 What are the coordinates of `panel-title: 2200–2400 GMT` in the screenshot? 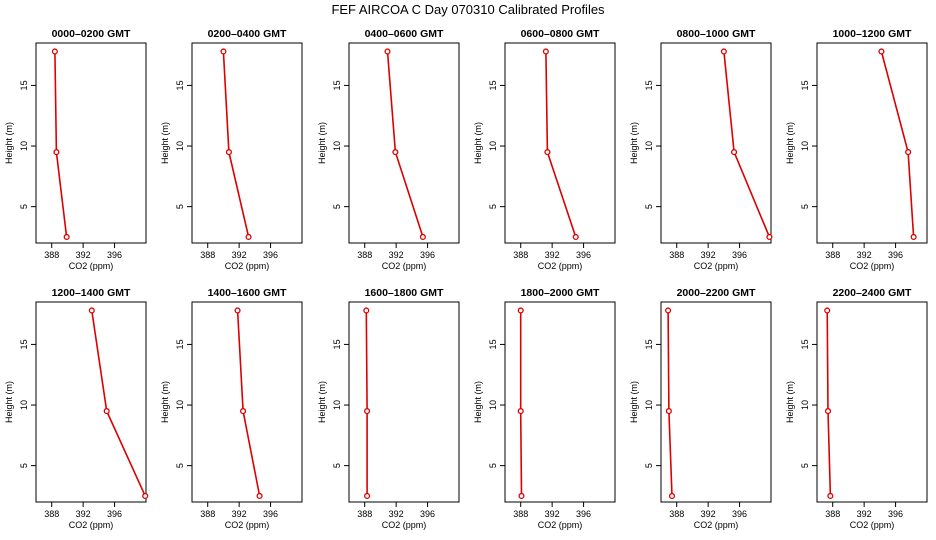 It's located at (872, 293).